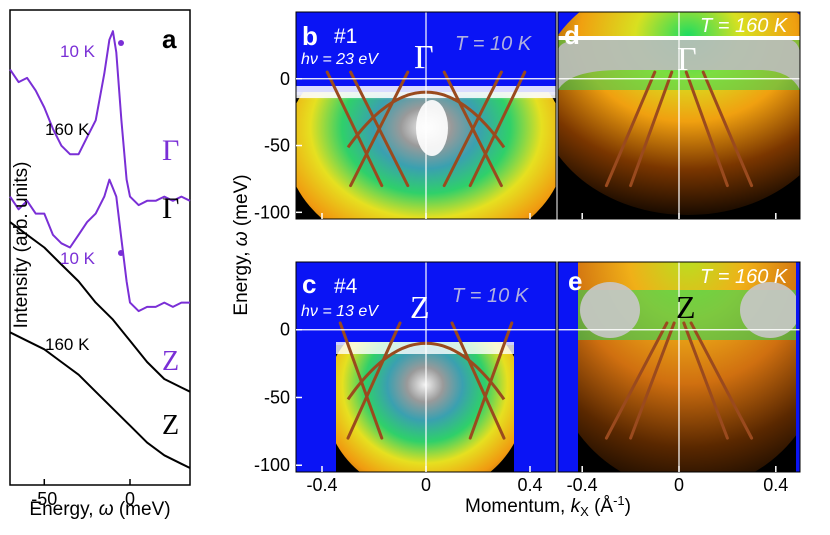 This screenshot has height=535, width=830. Describe the element at coordinates (83, 494) in the screenshot. I see `panel-a-x-ticks: -50 0` at that location.